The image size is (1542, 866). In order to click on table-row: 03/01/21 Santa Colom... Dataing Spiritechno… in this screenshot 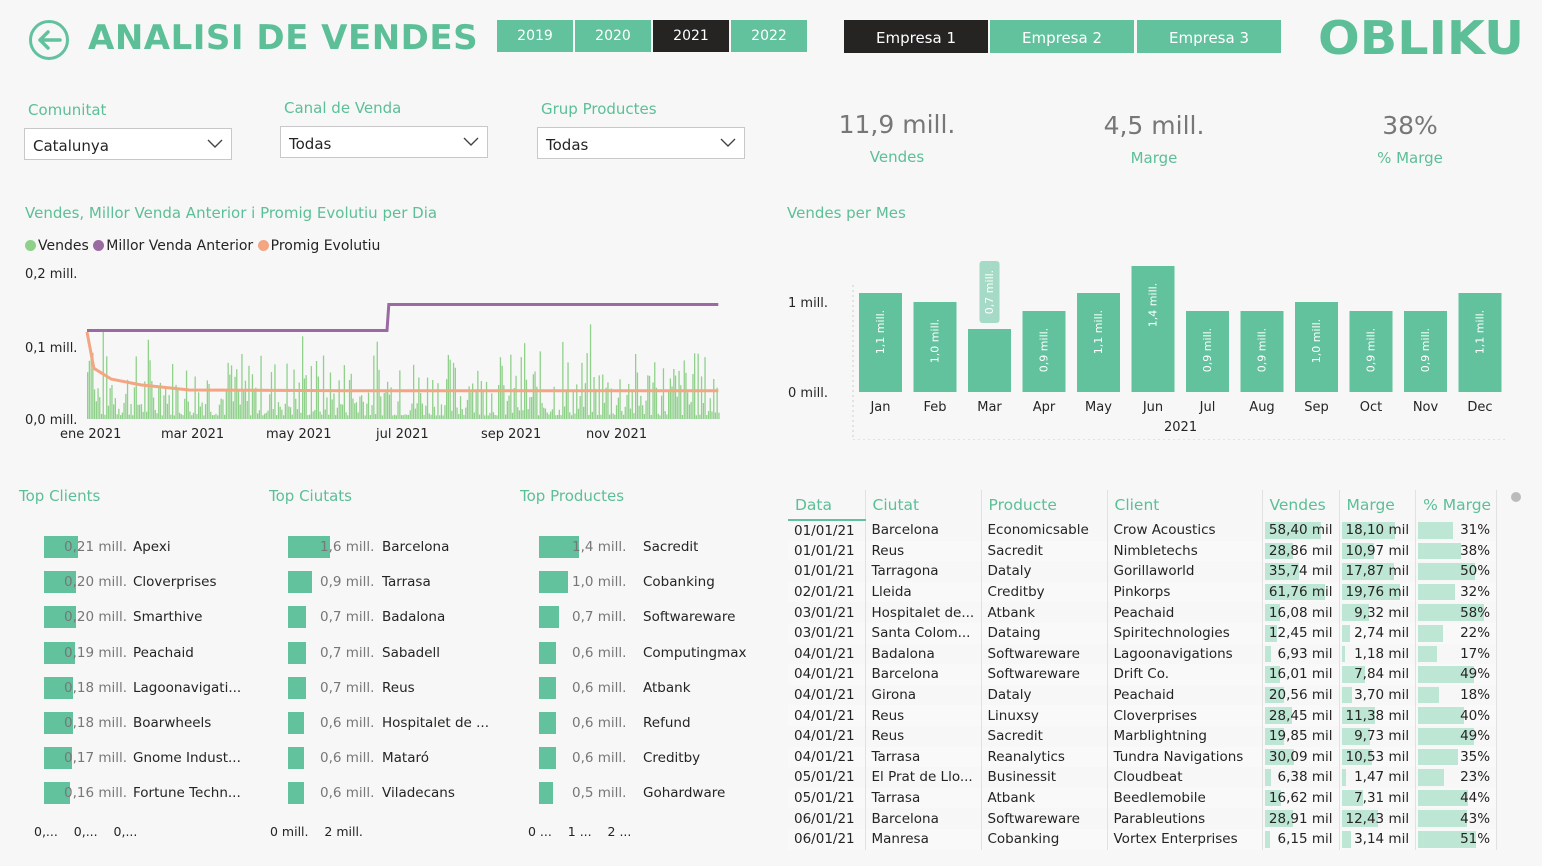, I will do `click(1143, 633)`.